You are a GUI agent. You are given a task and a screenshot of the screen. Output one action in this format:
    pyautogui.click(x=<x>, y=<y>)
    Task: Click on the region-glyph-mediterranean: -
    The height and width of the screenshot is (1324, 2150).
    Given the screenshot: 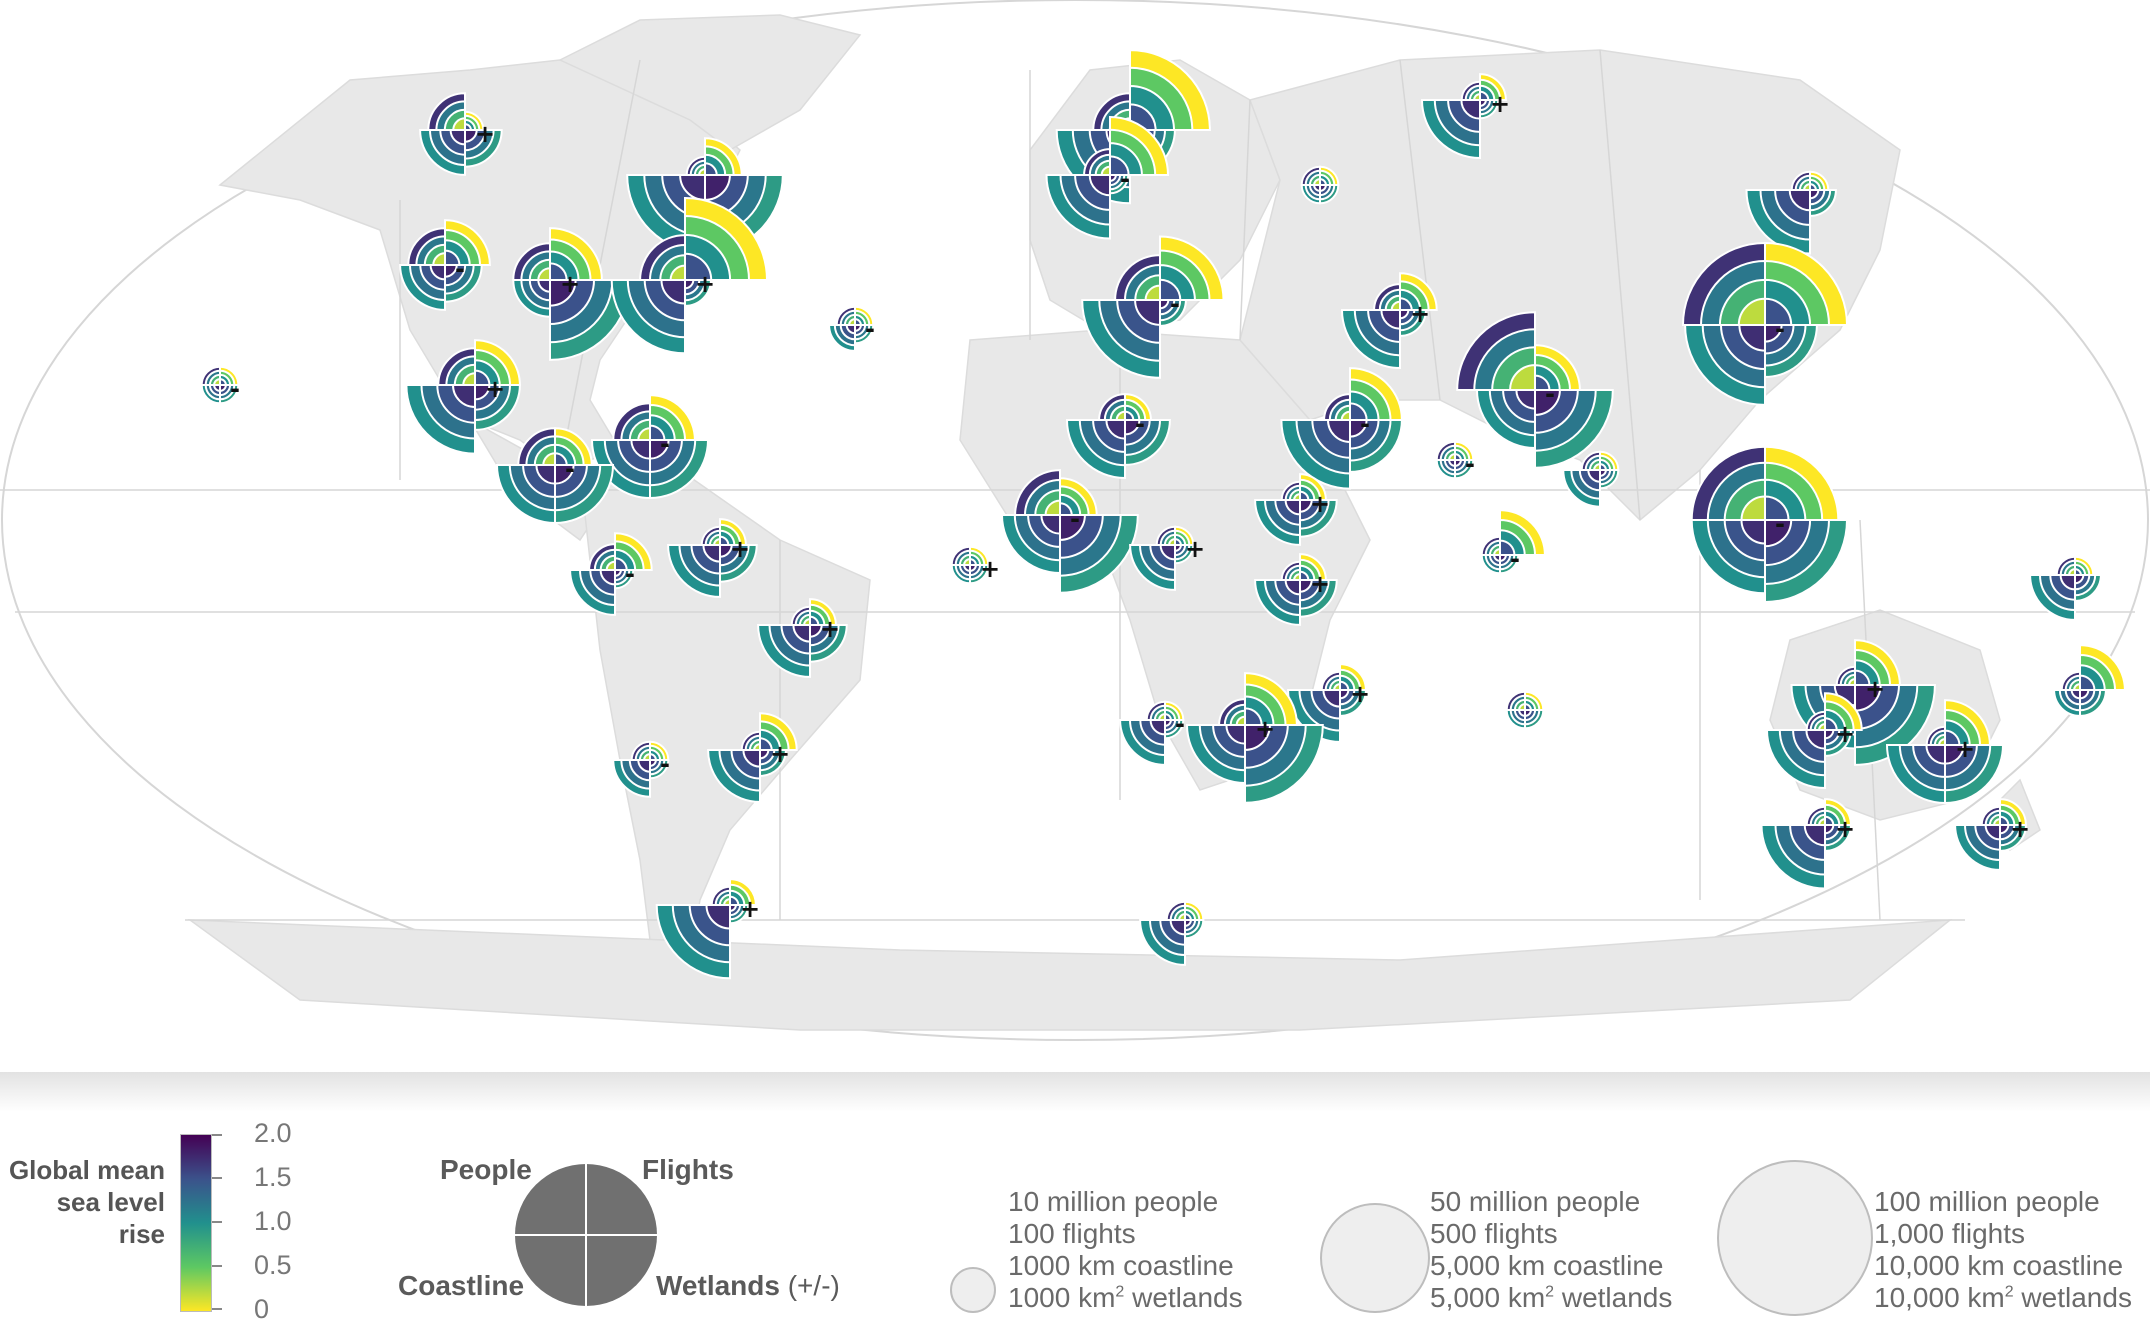 What is the action you would take?
    pyautogui.click(x=1153, y=307)
    